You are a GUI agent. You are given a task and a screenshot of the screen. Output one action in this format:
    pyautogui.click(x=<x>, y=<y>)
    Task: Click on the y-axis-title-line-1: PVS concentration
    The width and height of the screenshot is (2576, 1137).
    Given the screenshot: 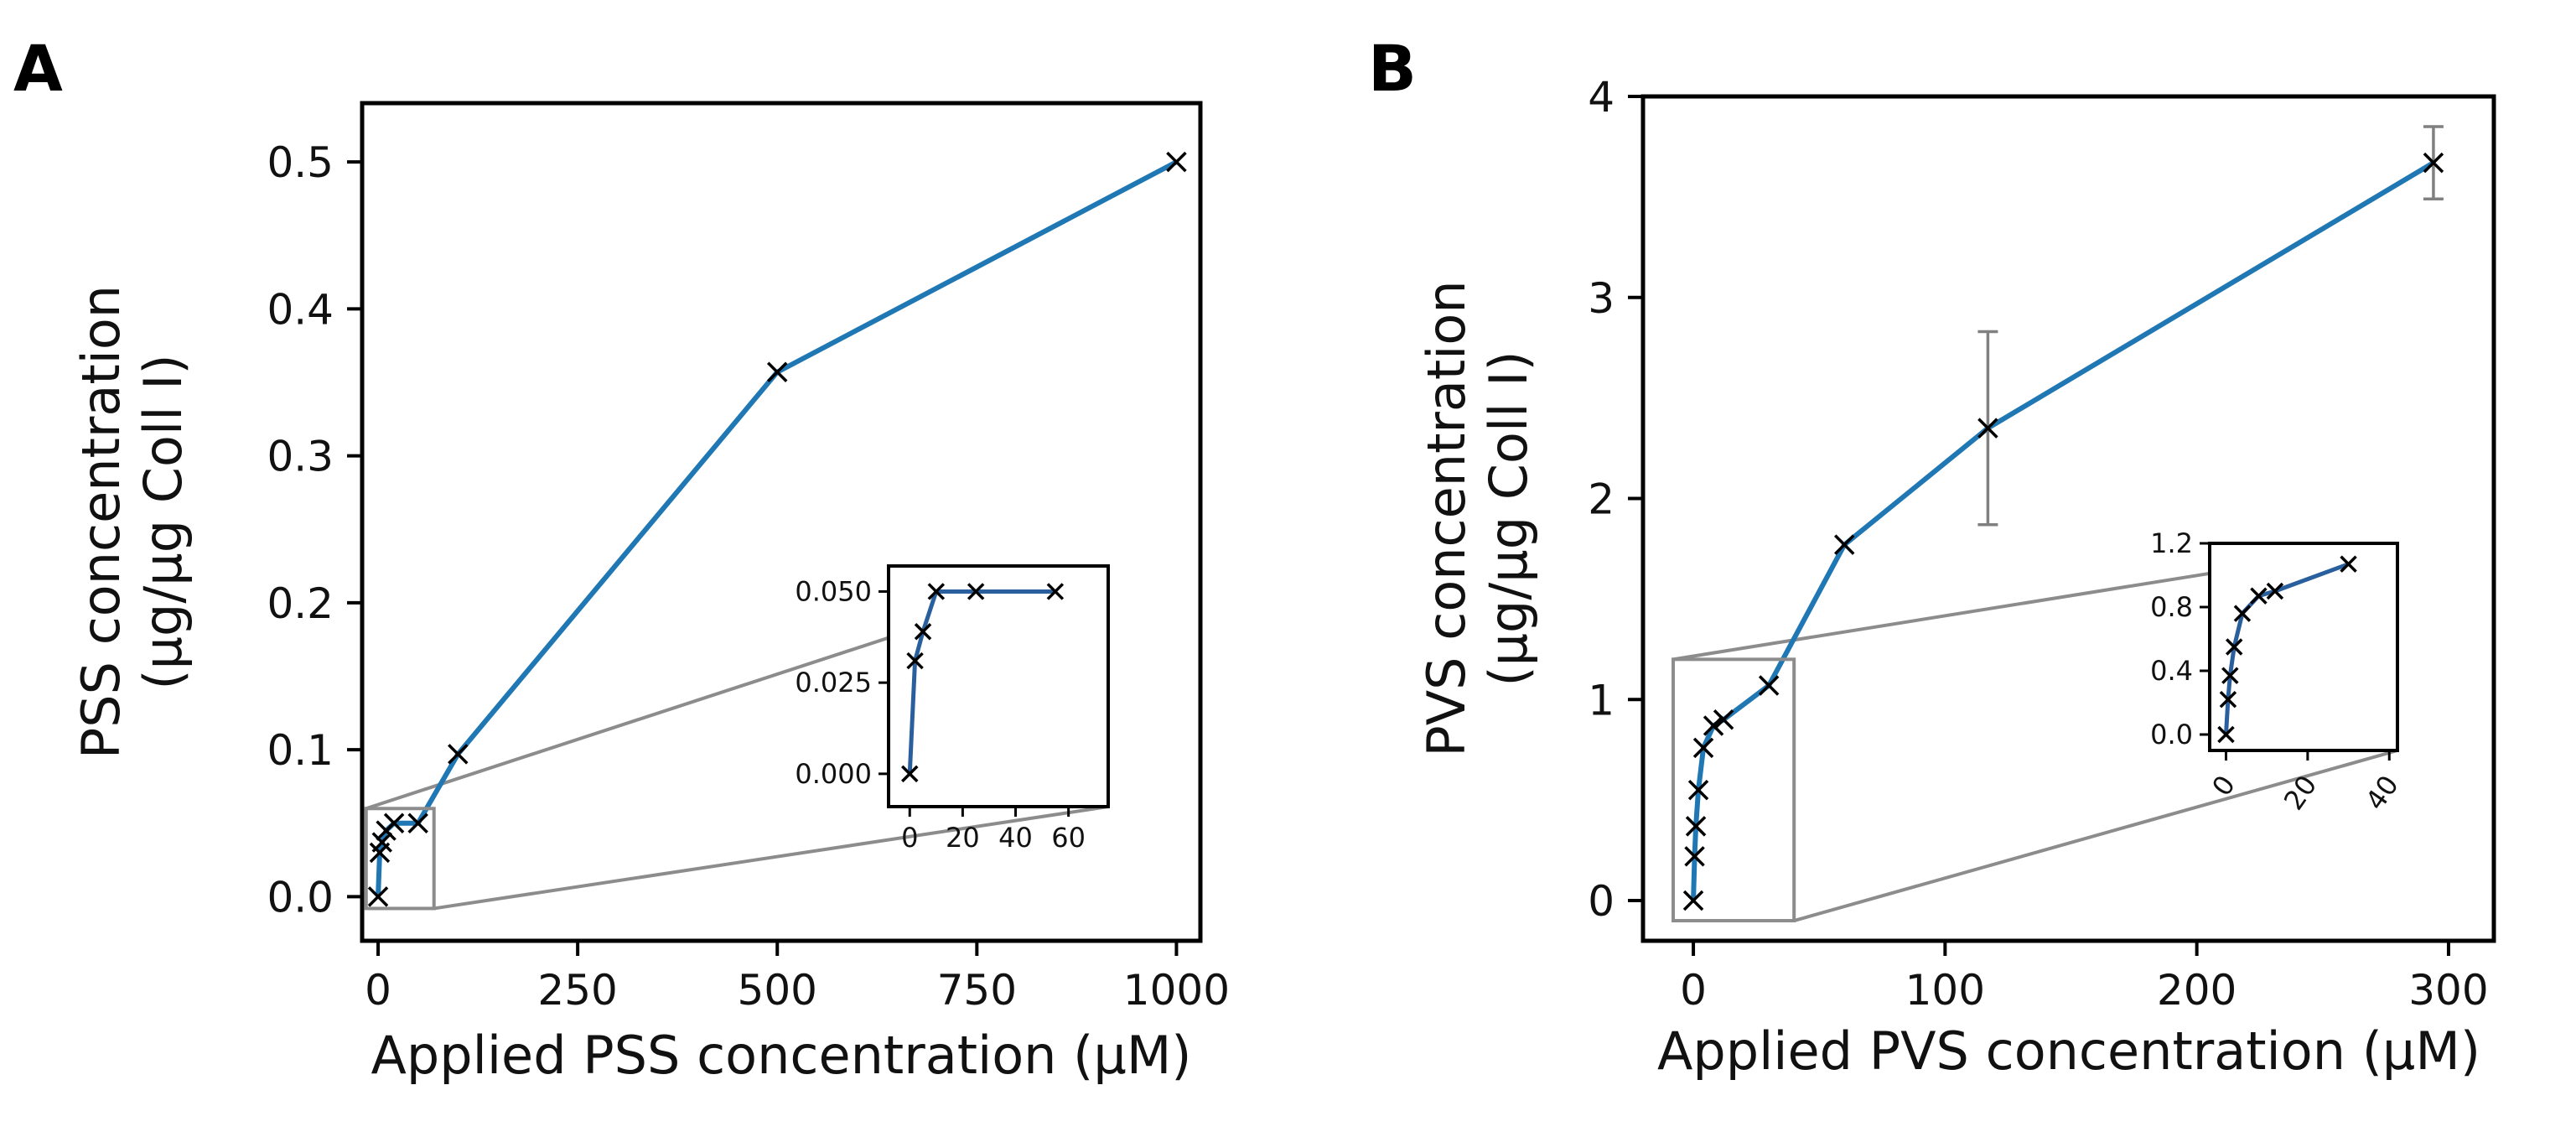 What is the action you would take?
    pyautogui.click(x=1446, y=518)
    